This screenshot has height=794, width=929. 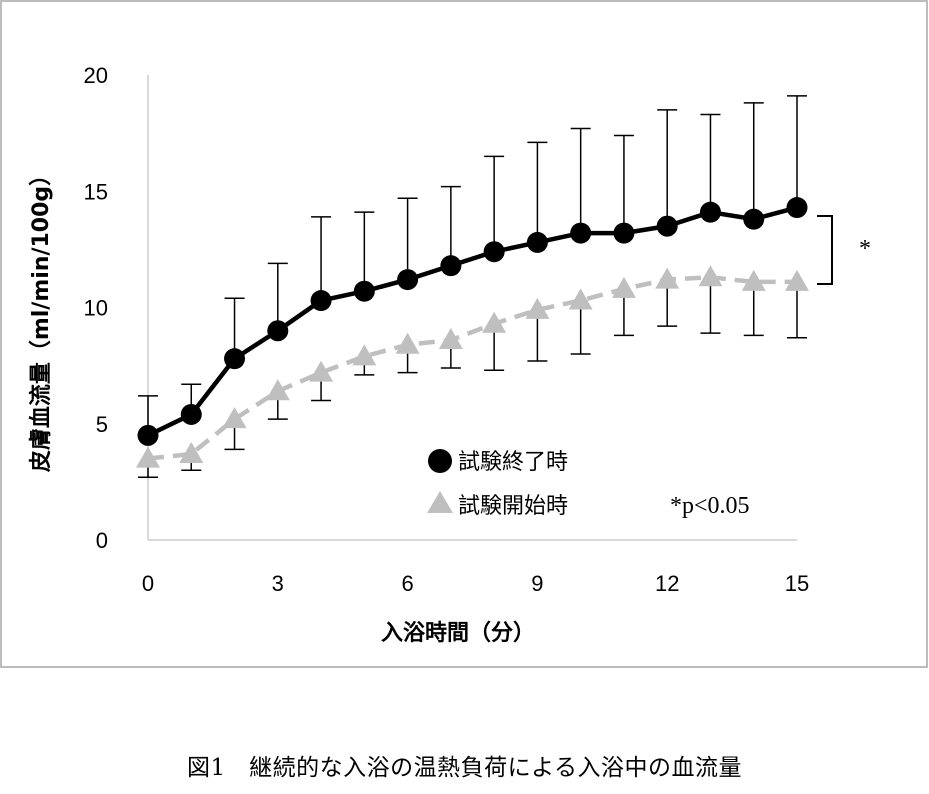 I want to click on y-tick-label: 5, so click(x=102, y=424).